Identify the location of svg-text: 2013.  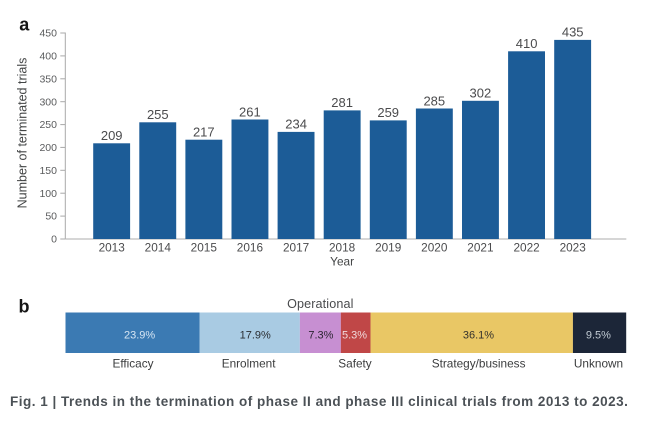
(112, 248).